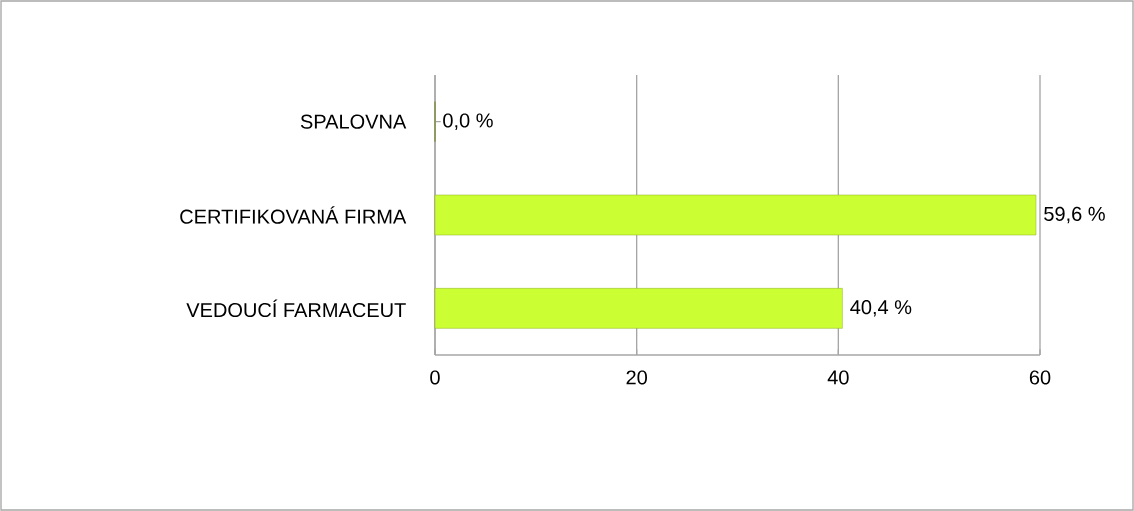 Image resolution: width=1134 pixels, height=511 pixels. What do you see at coordinates (881, 308) in the screenshot?
I see `data-label: 40,4 %` at bounding box center [881, 308].